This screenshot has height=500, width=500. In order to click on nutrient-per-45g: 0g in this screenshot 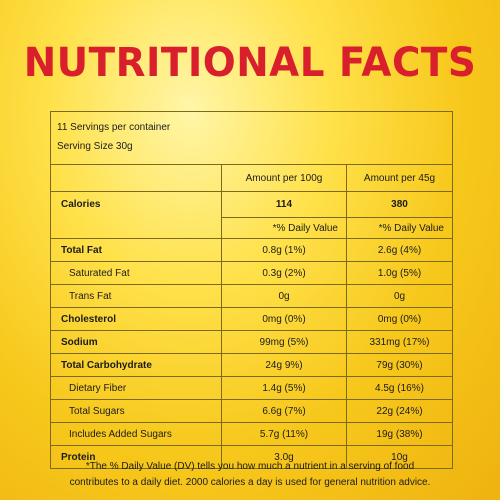, I will do `click(399, 296)`.